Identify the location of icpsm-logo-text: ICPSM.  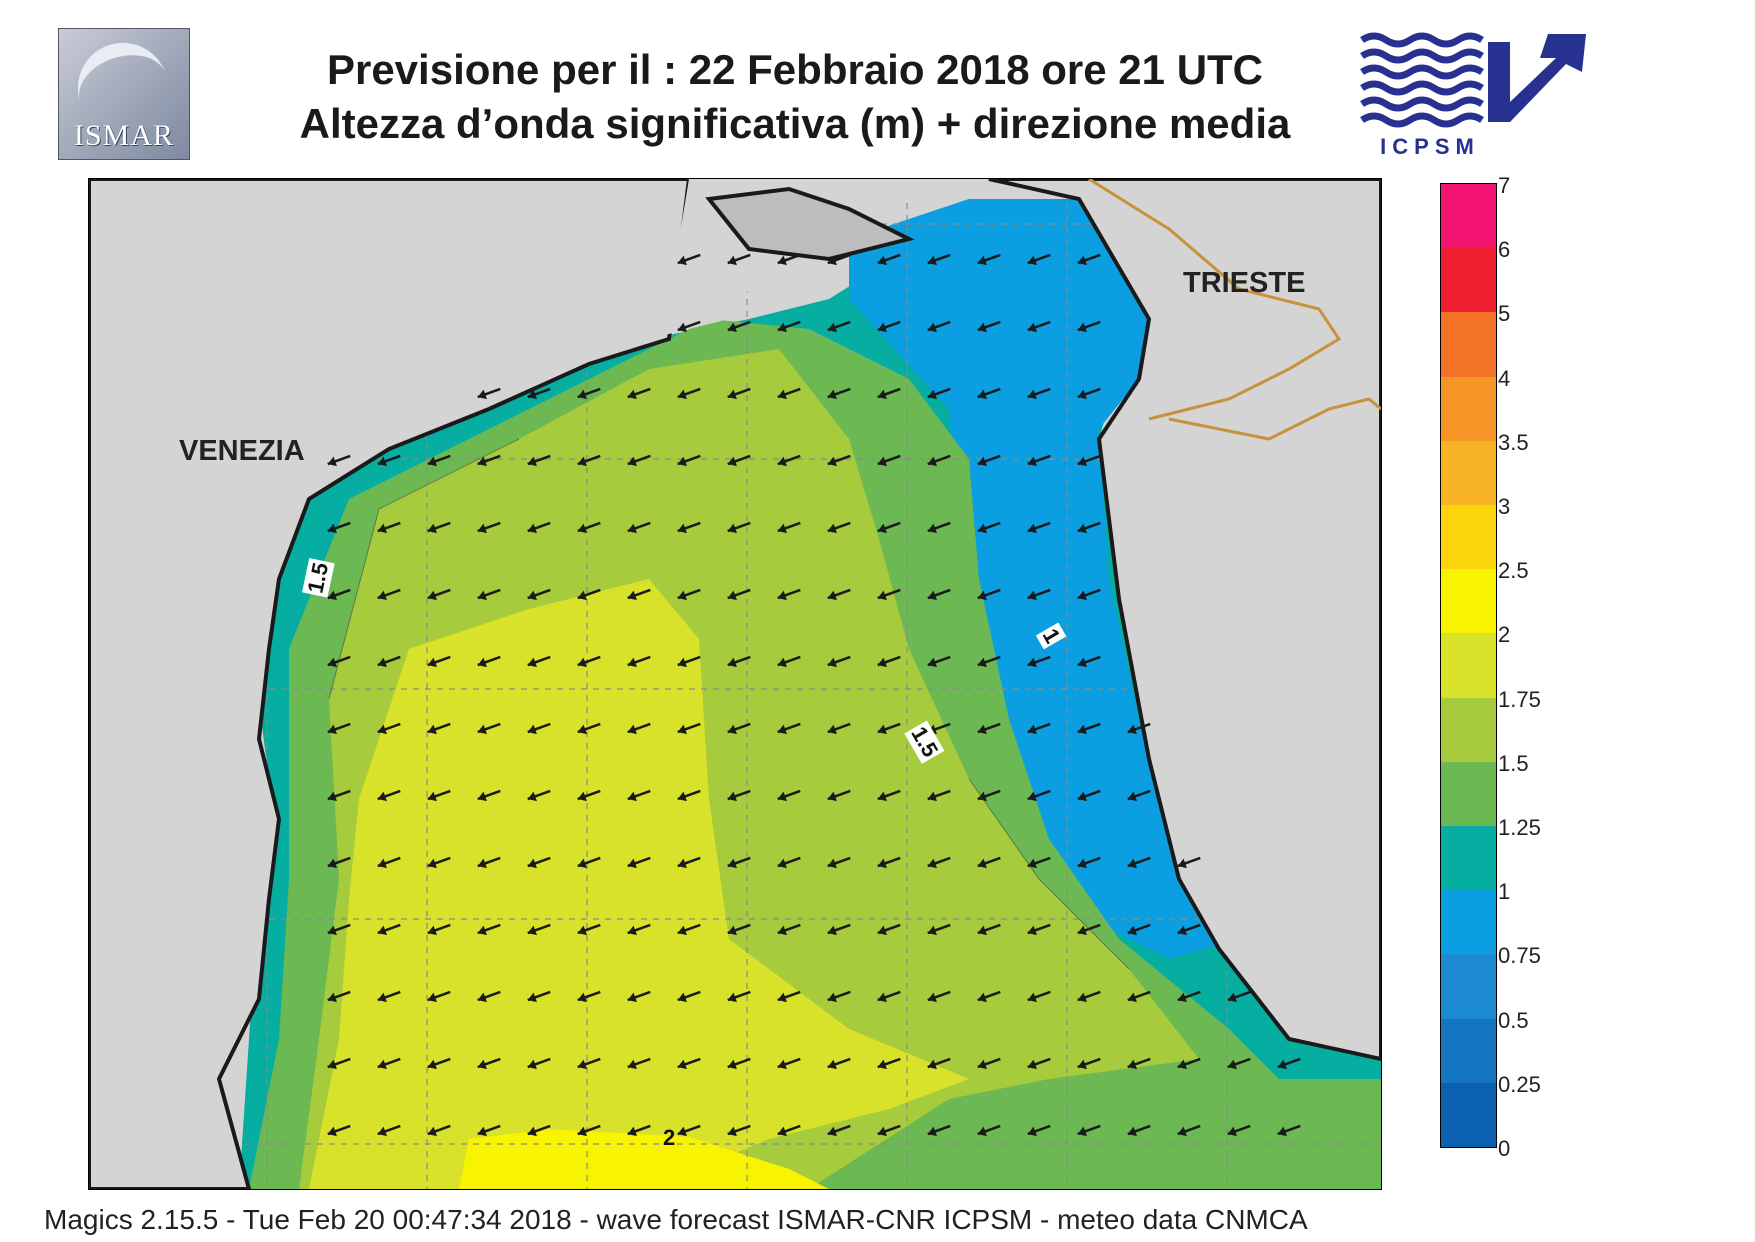
(1430, 146).